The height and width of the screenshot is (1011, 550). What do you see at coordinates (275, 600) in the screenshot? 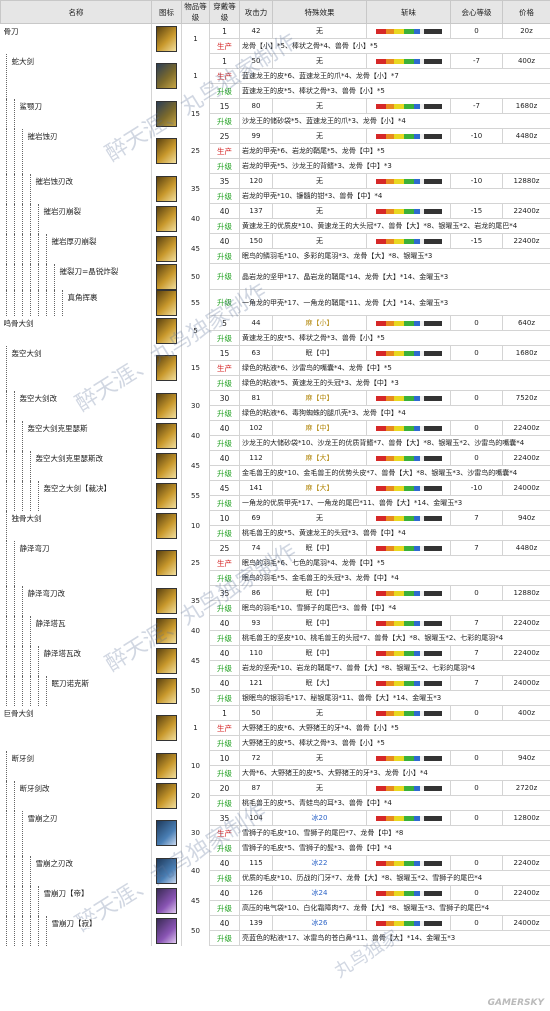
I see `table-row: 静泽弯刀改 35 35 86 眠【中】 0 12880z` at bounding box center [275, 600].